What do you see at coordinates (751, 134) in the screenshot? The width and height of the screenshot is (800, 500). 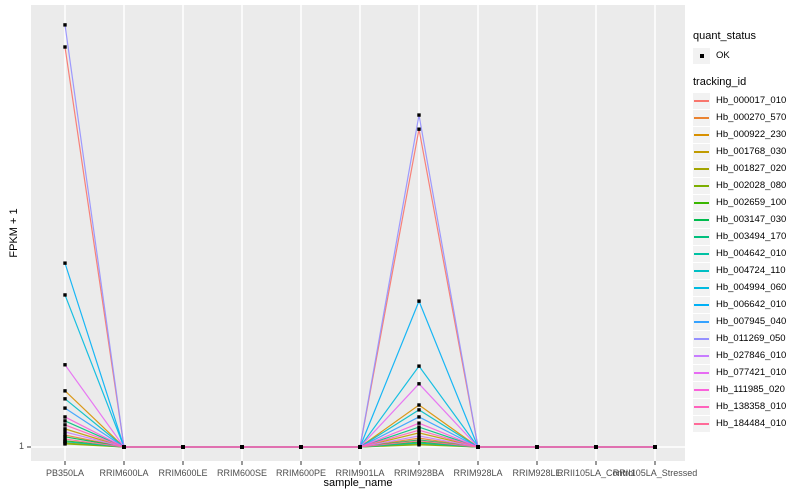 I see `legend-entry-label: Hb_000922_230` at bounding box center [751, 134].